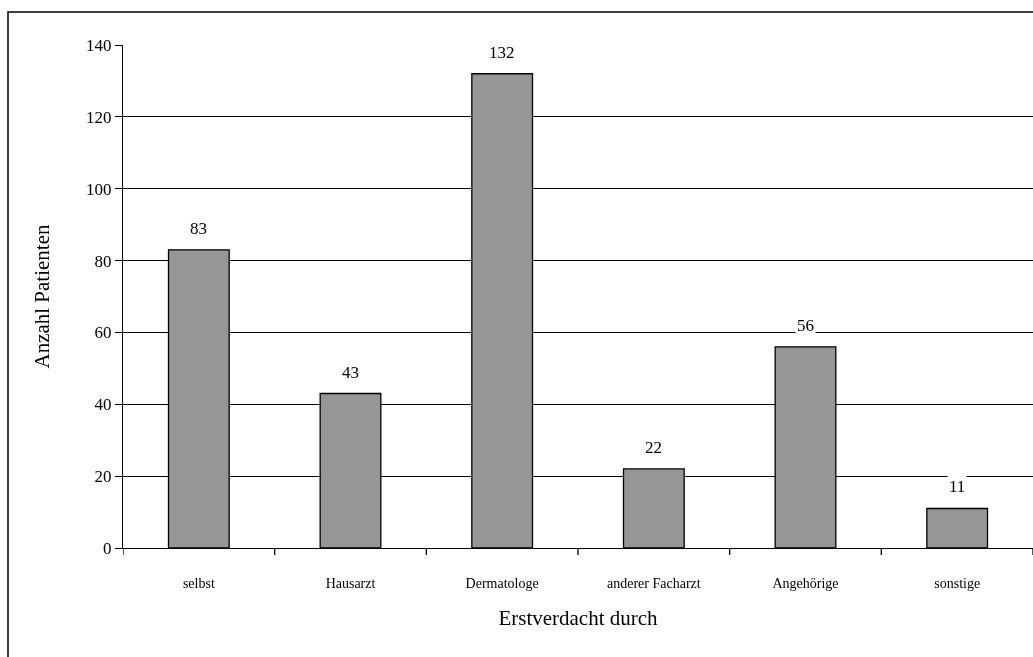 This screenshot has height=657, width=1033. I want to click on data-label: 43, so click(350, 372).